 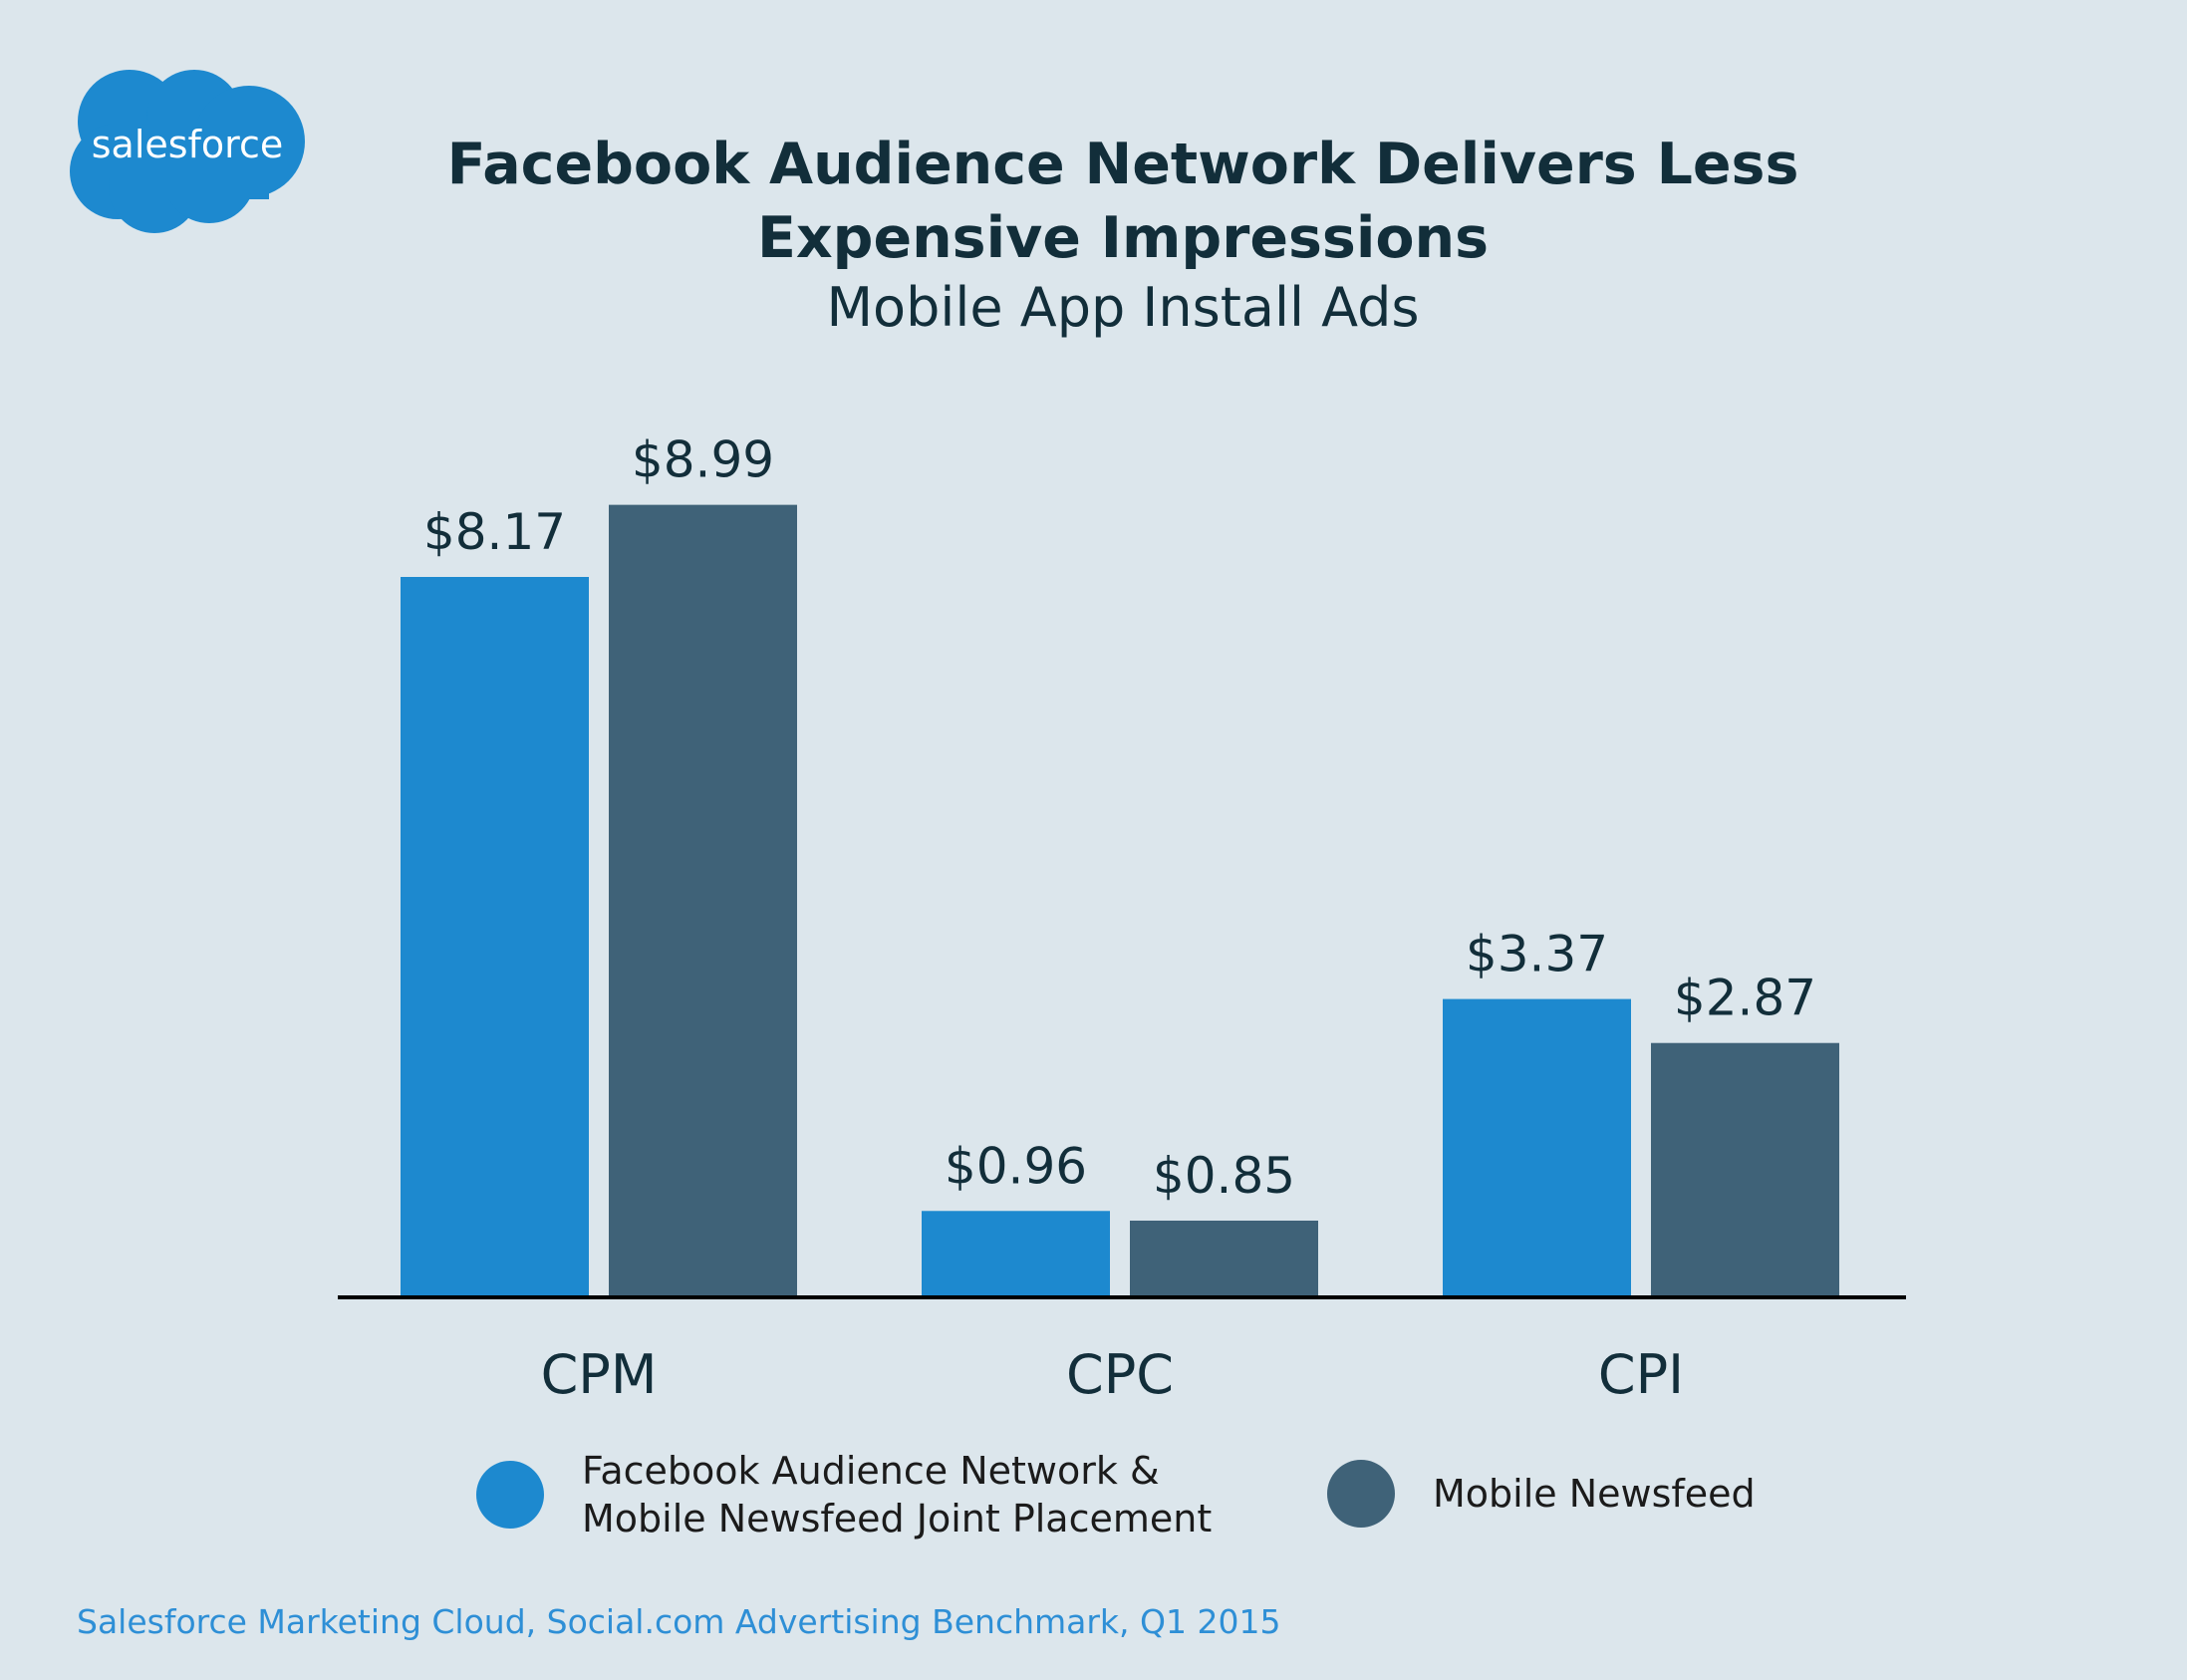 What do you see at coordinates (1122, 164) in the screenshot?
I see `title-line-1: Facebook Audience Network Delivers Less` at bounding box center [1122, 164].